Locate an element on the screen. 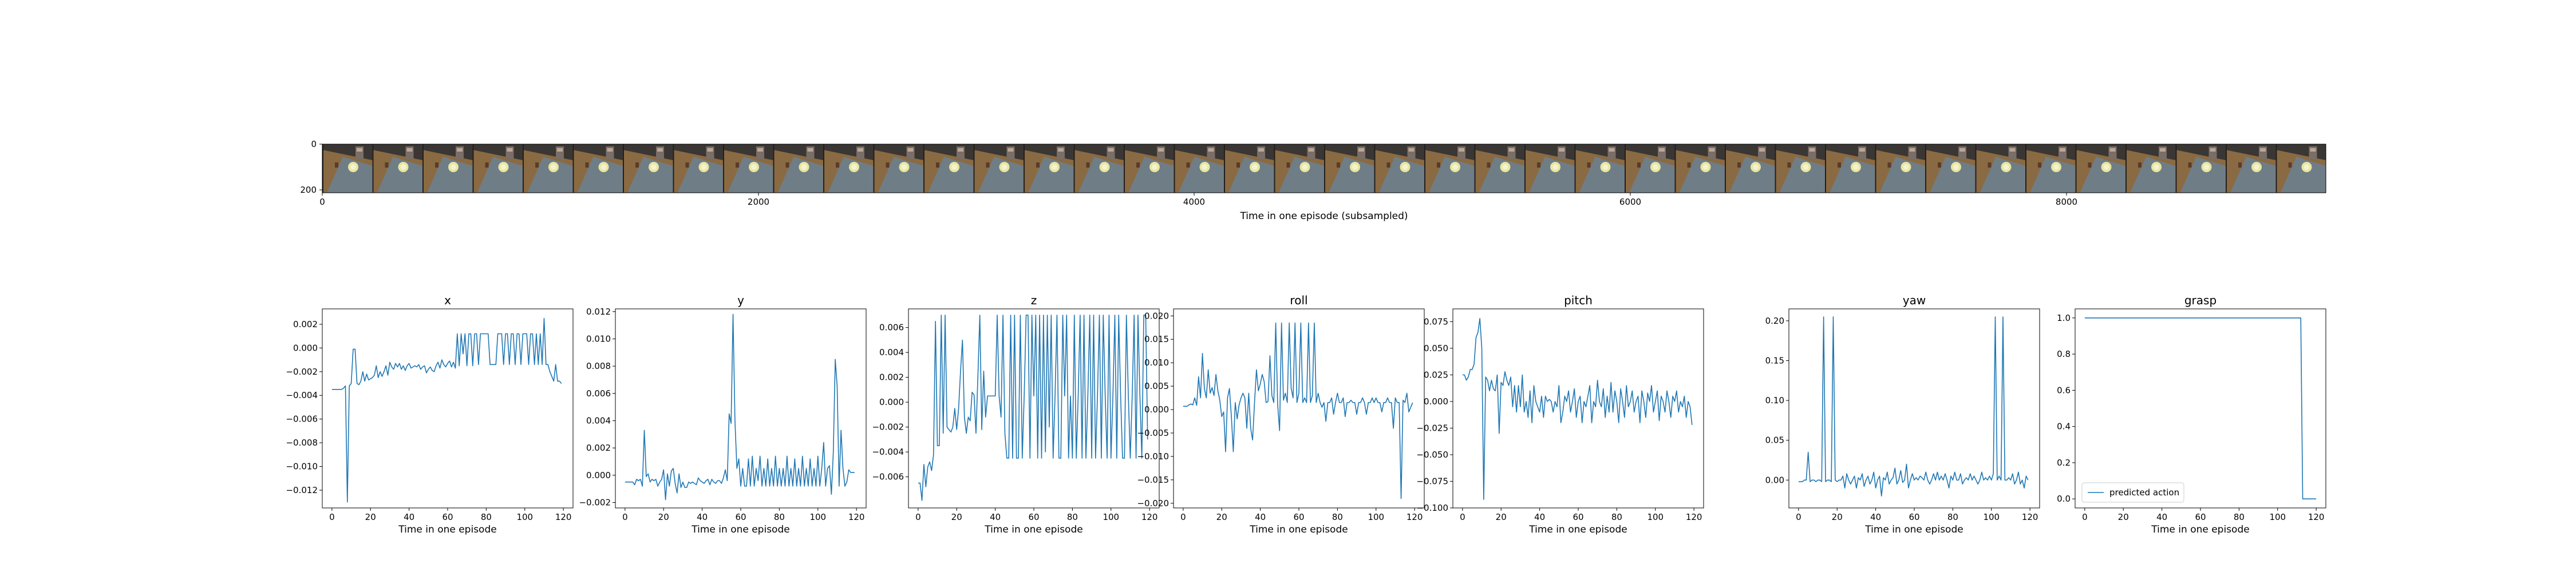 Image resolution: width=2576 pixels, height=572 pixels. y-tick-label: 0.005 is located at coordinates (1156, 386).